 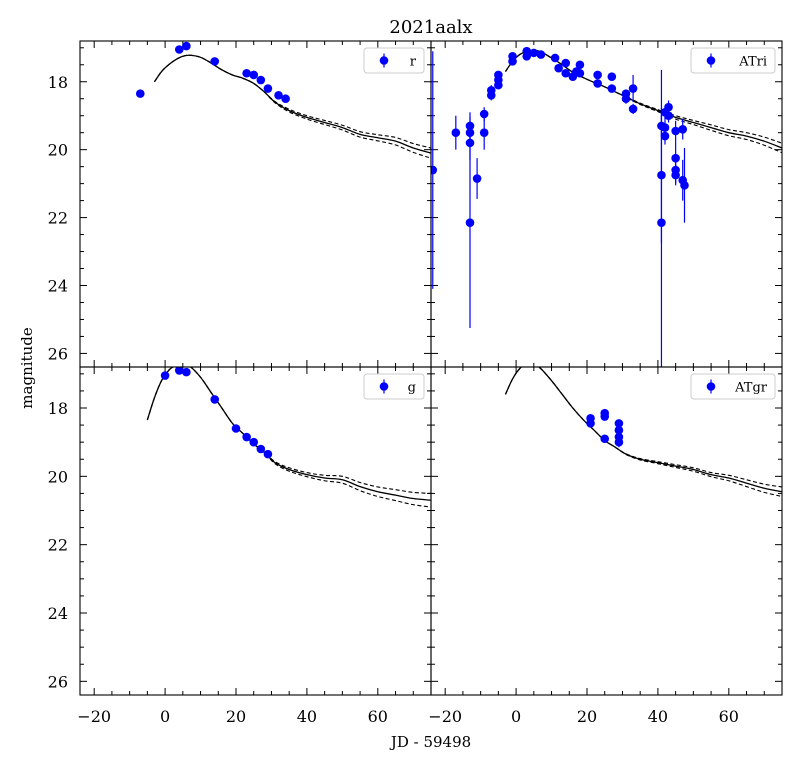 What do you see at coordinates (605, 428) in the screenshot?
I see `data-points` at bounding box center [605, 428].